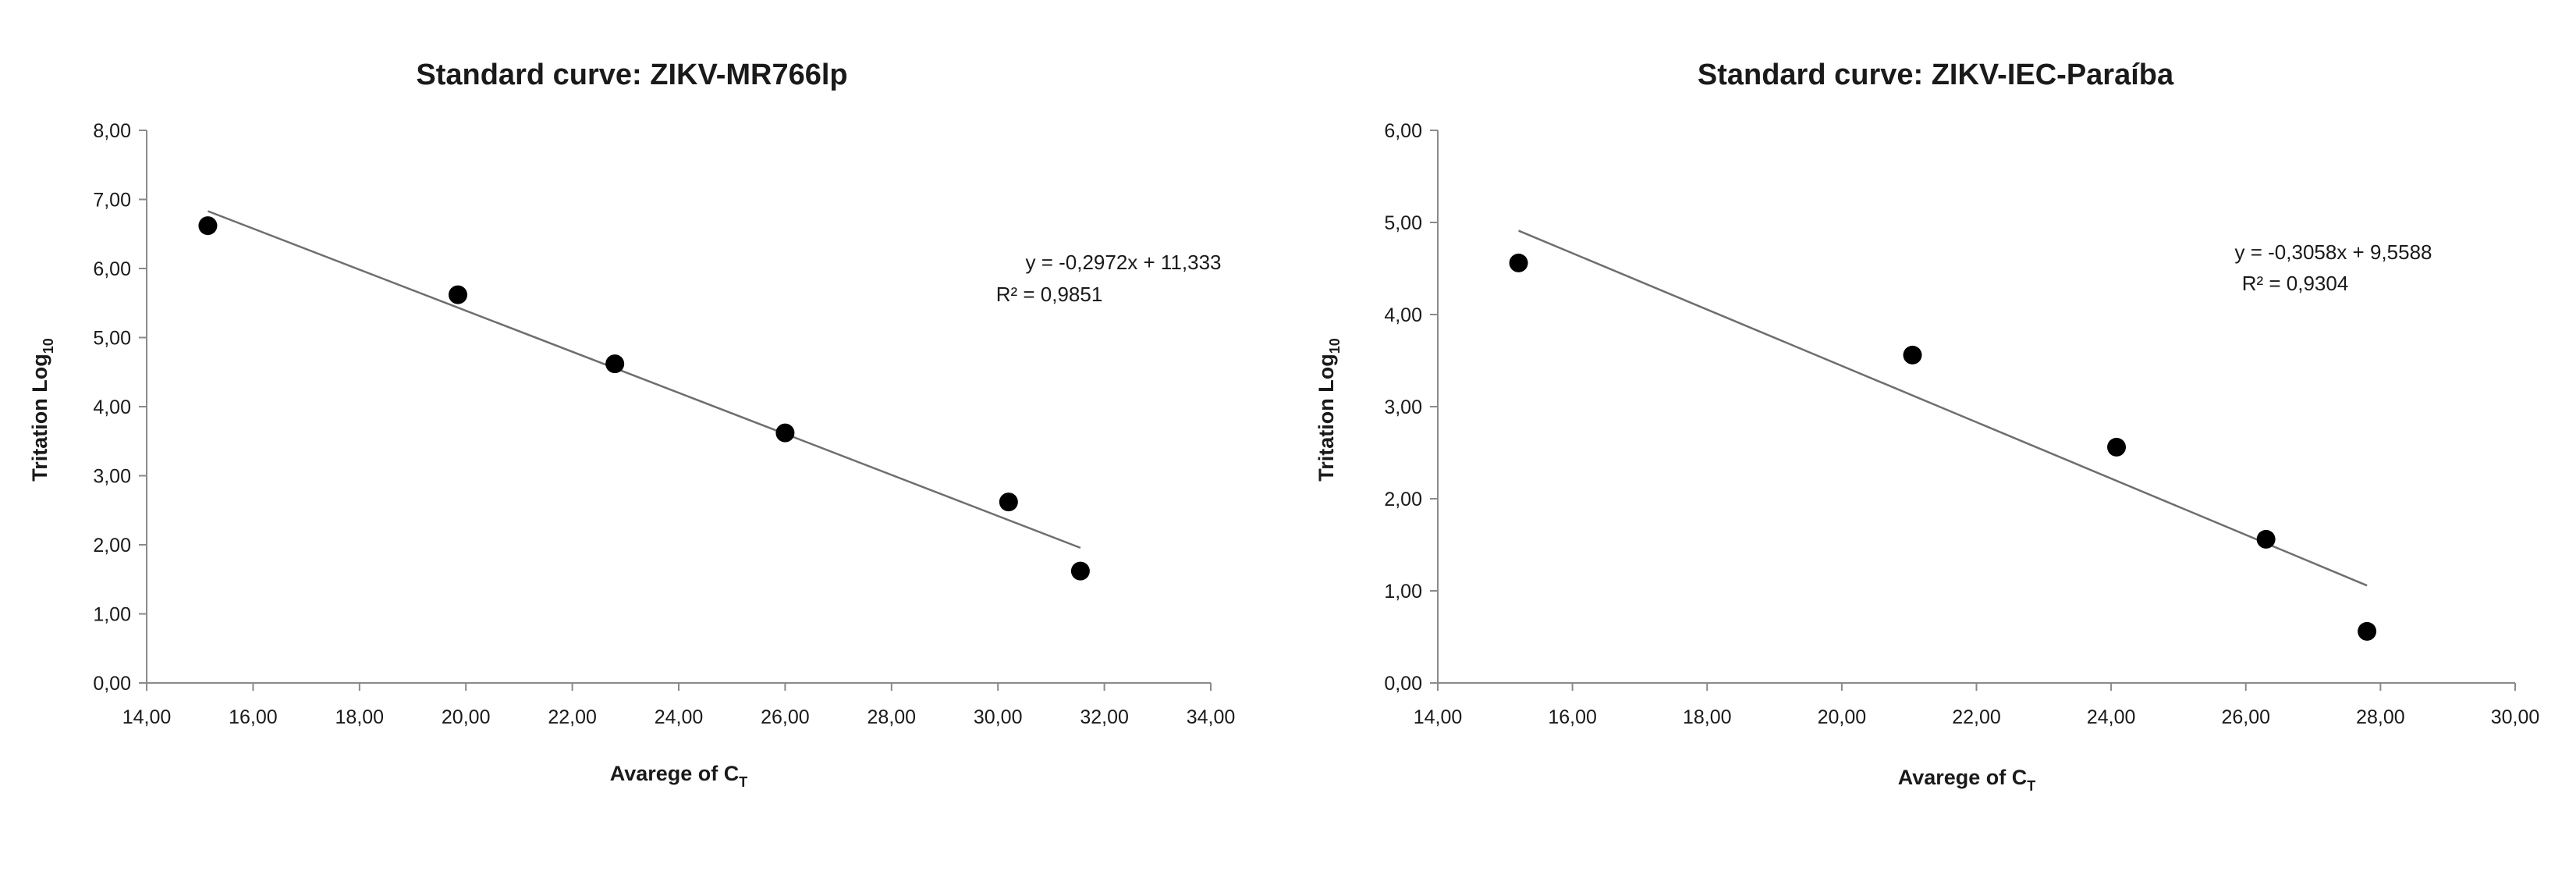  Describe the element at coordinates (112, 131) in the screenshot. I see `y-tick-label: 8,00` at that location.